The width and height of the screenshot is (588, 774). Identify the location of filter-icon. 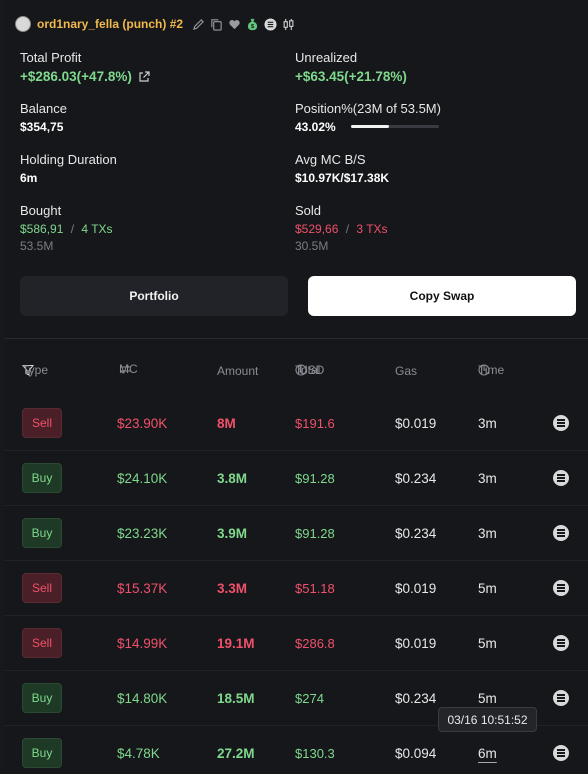
(28, 370).